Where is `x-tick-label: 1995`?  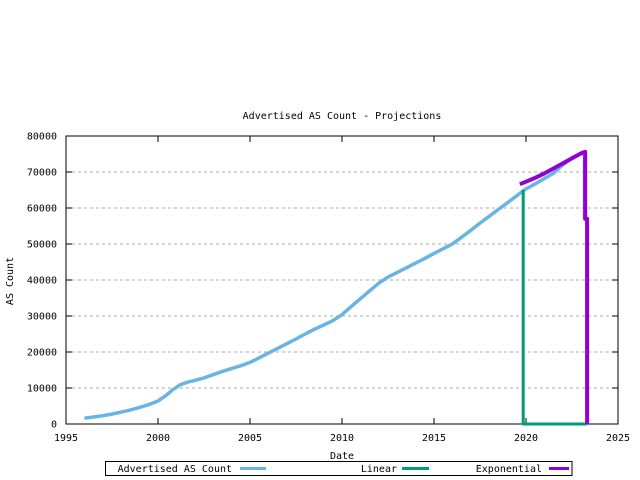 x-tick-label: 1995 is located at coordinates (66, 438).